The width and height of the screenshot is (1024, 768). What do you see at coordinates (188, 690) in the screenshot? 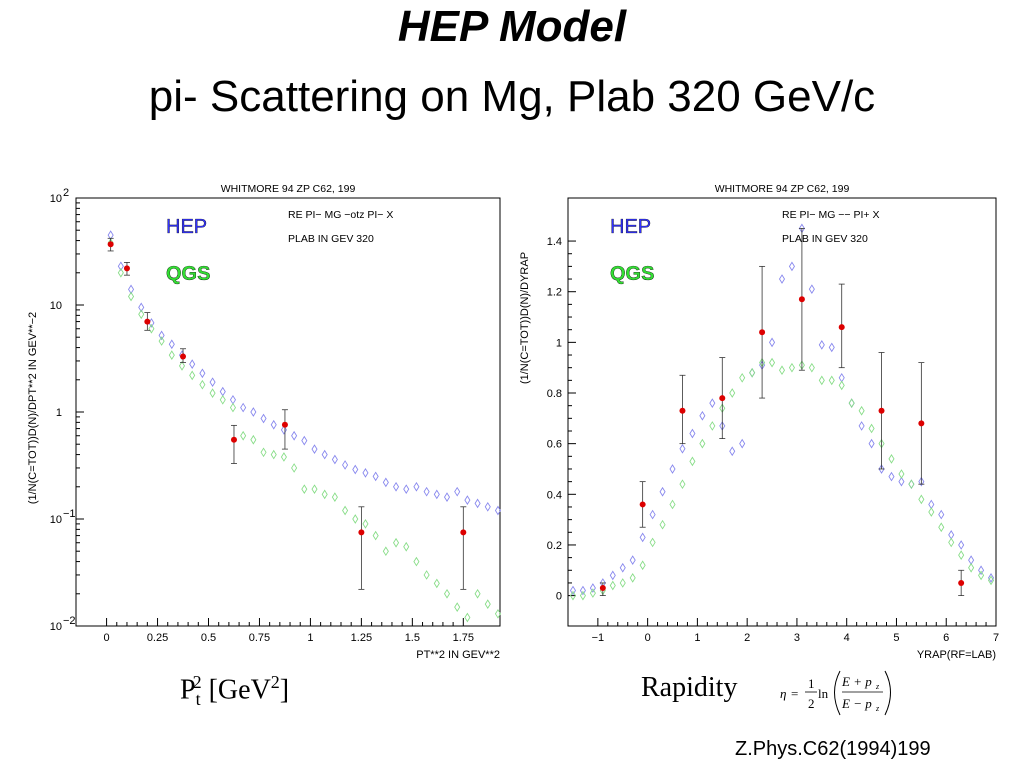
I see `pt-base: P` at bounding box center [188, 690].